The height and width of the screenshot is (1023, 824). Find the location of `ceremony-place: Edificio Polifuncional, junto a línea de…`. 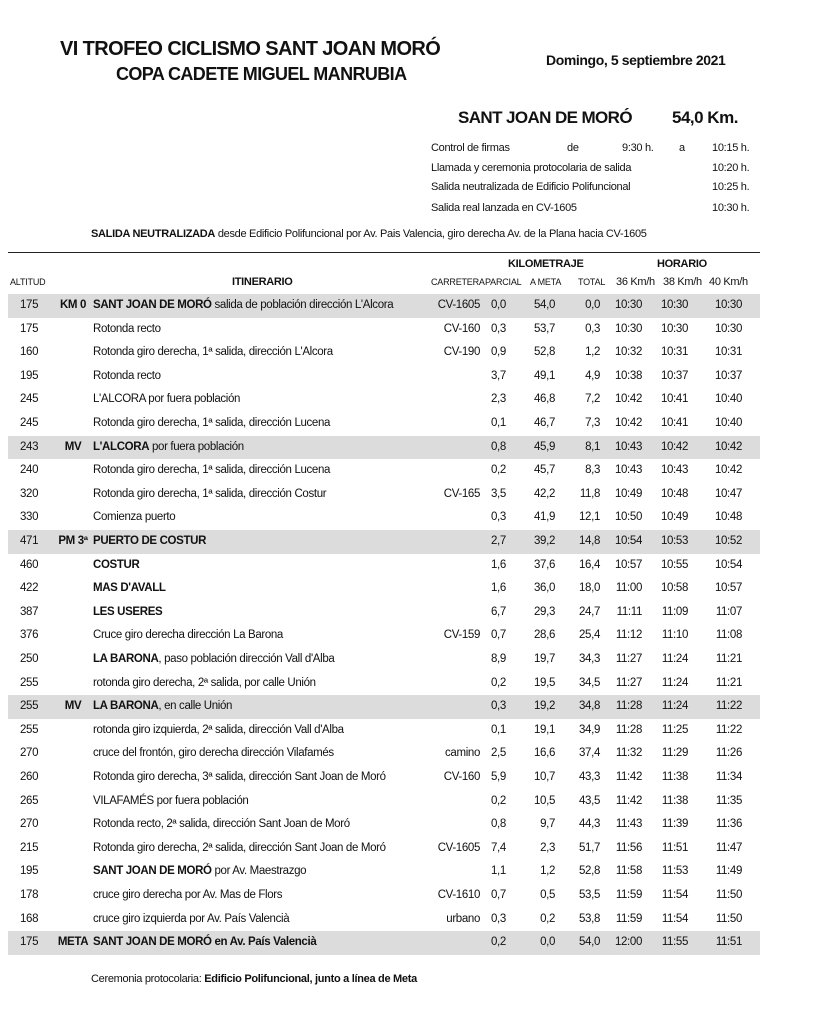

ceremony-place: Edificio Polifuncional, junto a línea de… is located at coordinates (310, 979).